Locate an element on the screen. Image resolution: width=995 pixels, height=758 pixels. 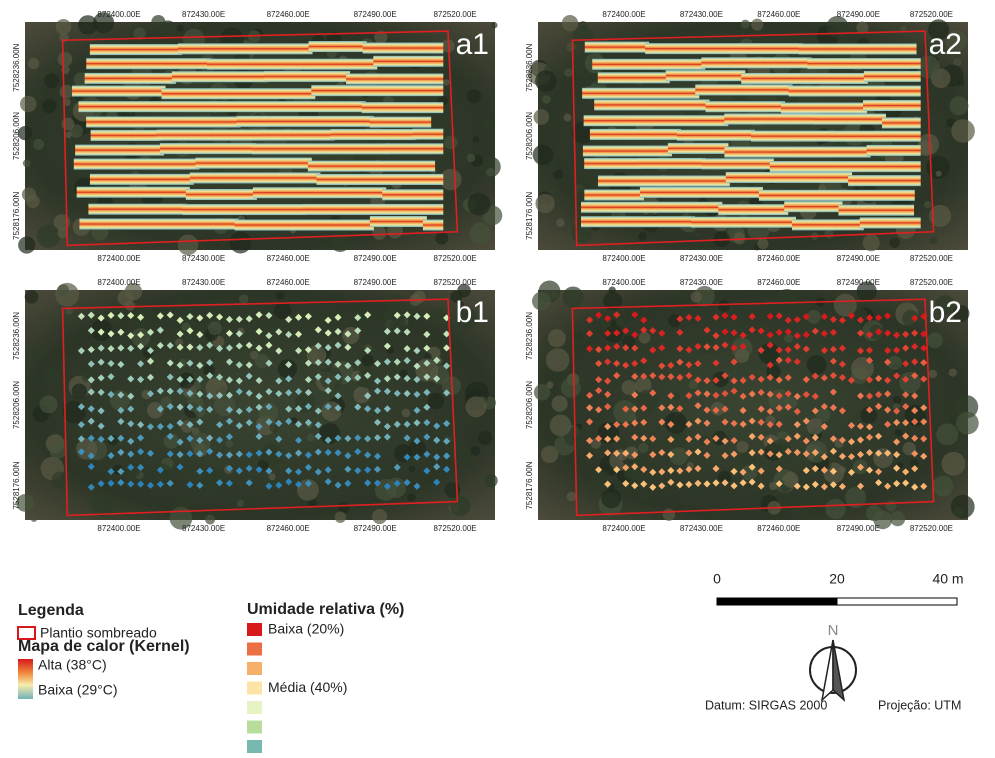
x-coordinate-label: 872430.00E is located at coordinates (203, 258).